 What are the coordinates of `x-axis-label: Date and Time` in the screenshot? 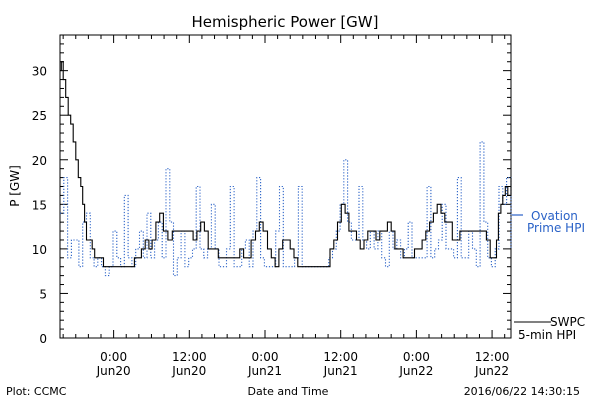 It's located at (288, 391).